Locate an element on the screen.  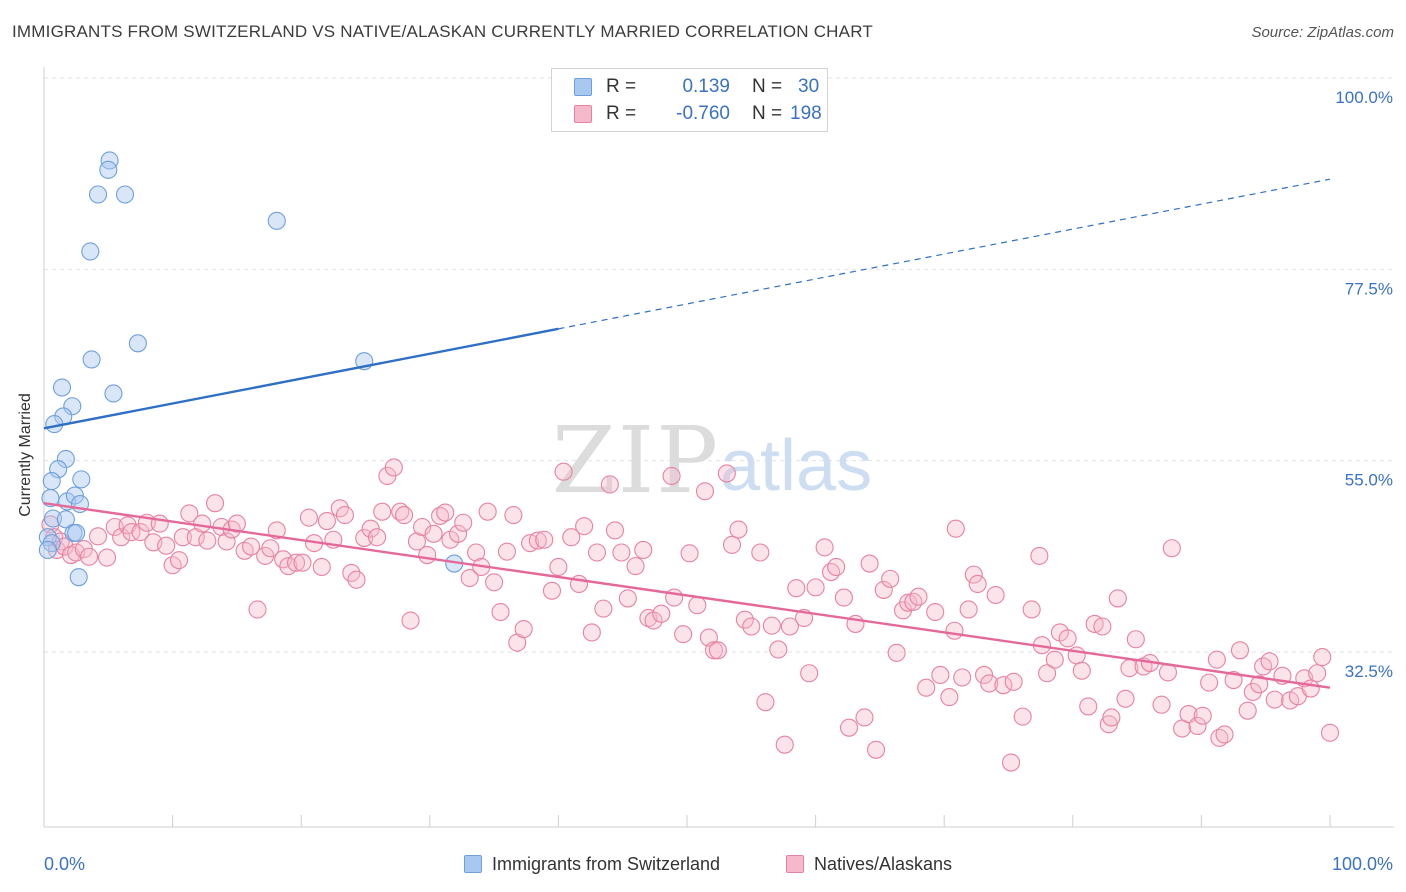
legend-row-natives: R = -0.760 N = 198 is located at coordinates (698, 114).